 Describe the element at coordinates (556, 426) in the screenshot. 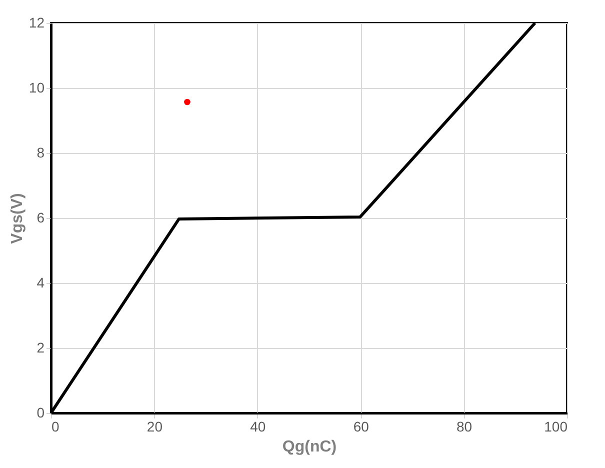

I see `x-tick-label: 100` at that location.